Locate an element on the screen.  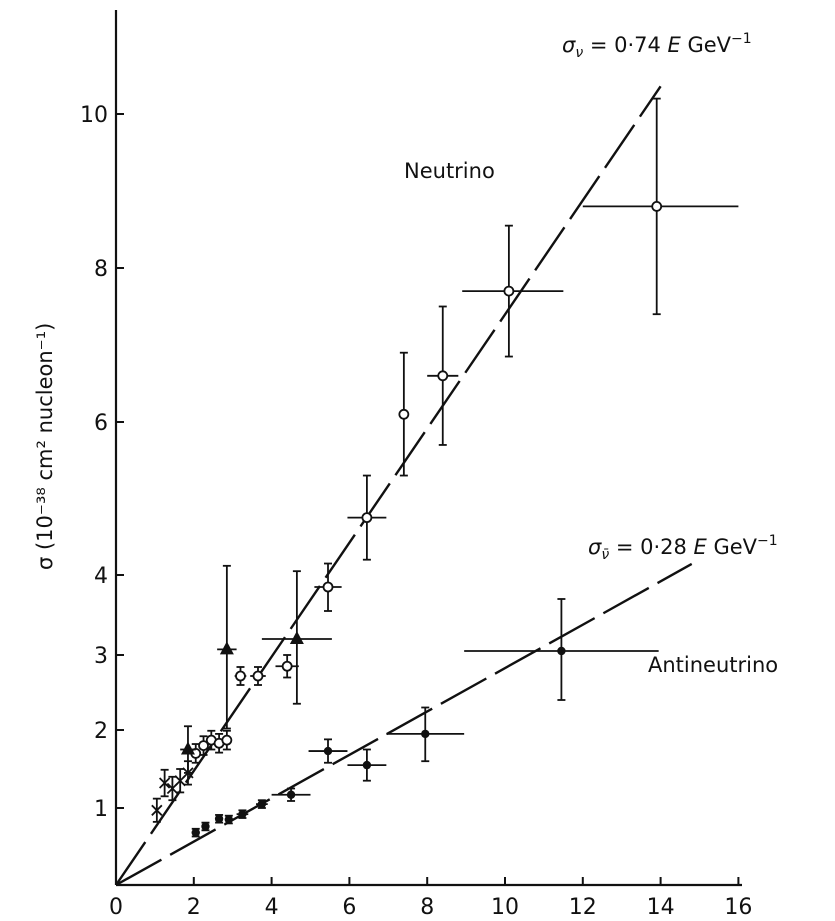
series-antineutrino-filled-circle is located at coordinates (425, 718).